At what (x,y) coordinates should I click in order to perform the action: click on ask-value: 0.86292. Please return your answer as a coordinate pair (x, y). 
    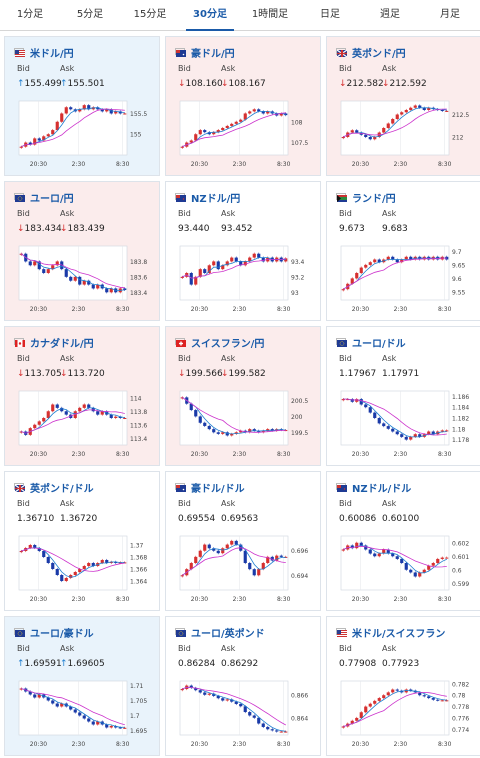
    Looking at the image, I should click on (240, 664).